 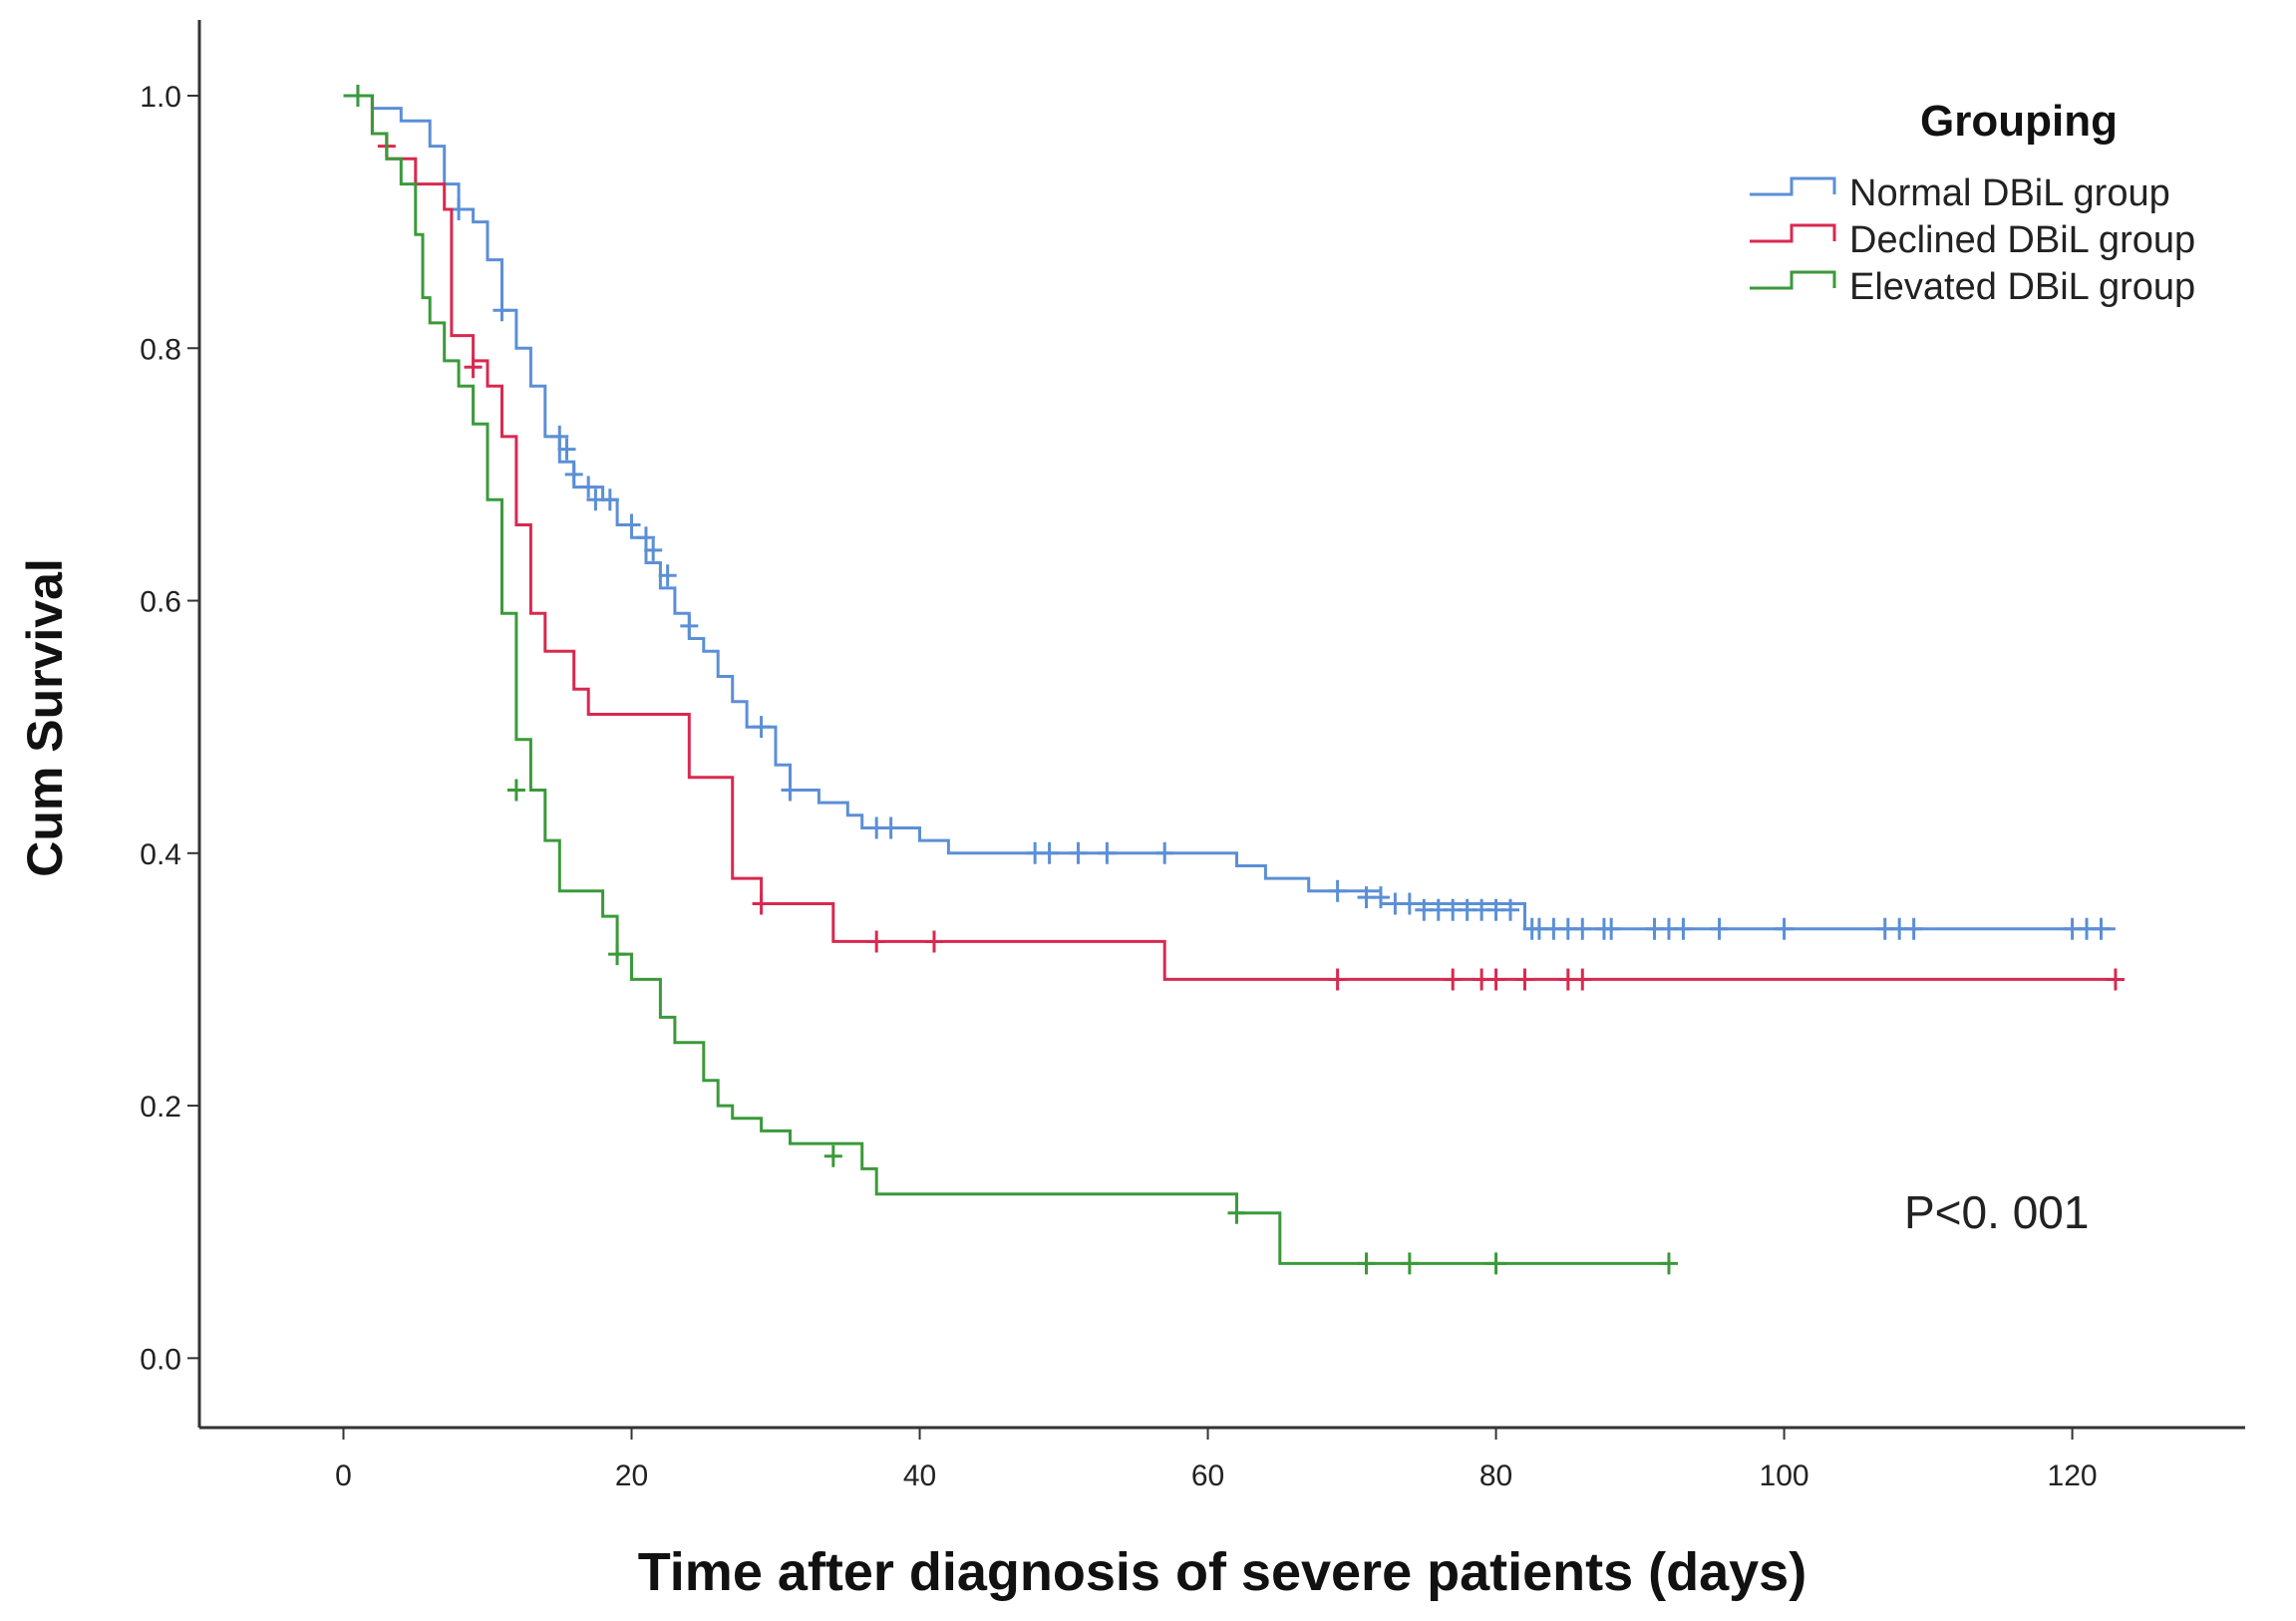 What do you see at coordinates (160, 1359) in the screenshot?
I see `y-tick-label: 0.0` at bounding box center [160, 1359].